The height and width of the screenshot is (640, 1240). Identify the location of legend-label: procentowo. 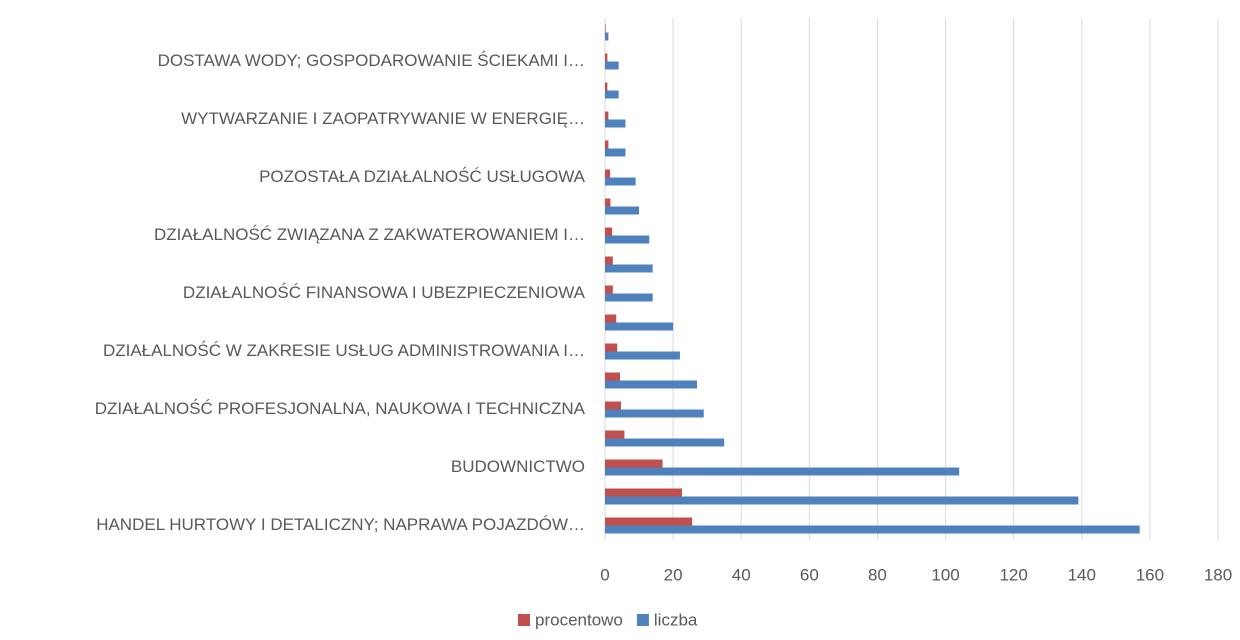
(579, 619).